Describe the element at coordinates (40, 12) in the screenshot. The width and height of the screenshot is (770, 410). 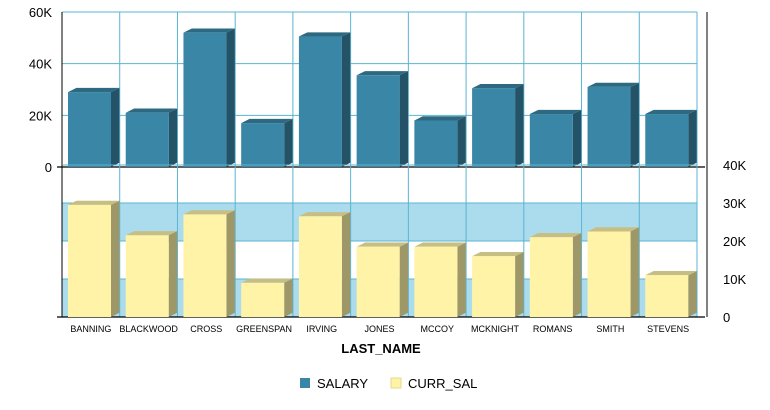
I see `y-tick-label: 60K` at that location.